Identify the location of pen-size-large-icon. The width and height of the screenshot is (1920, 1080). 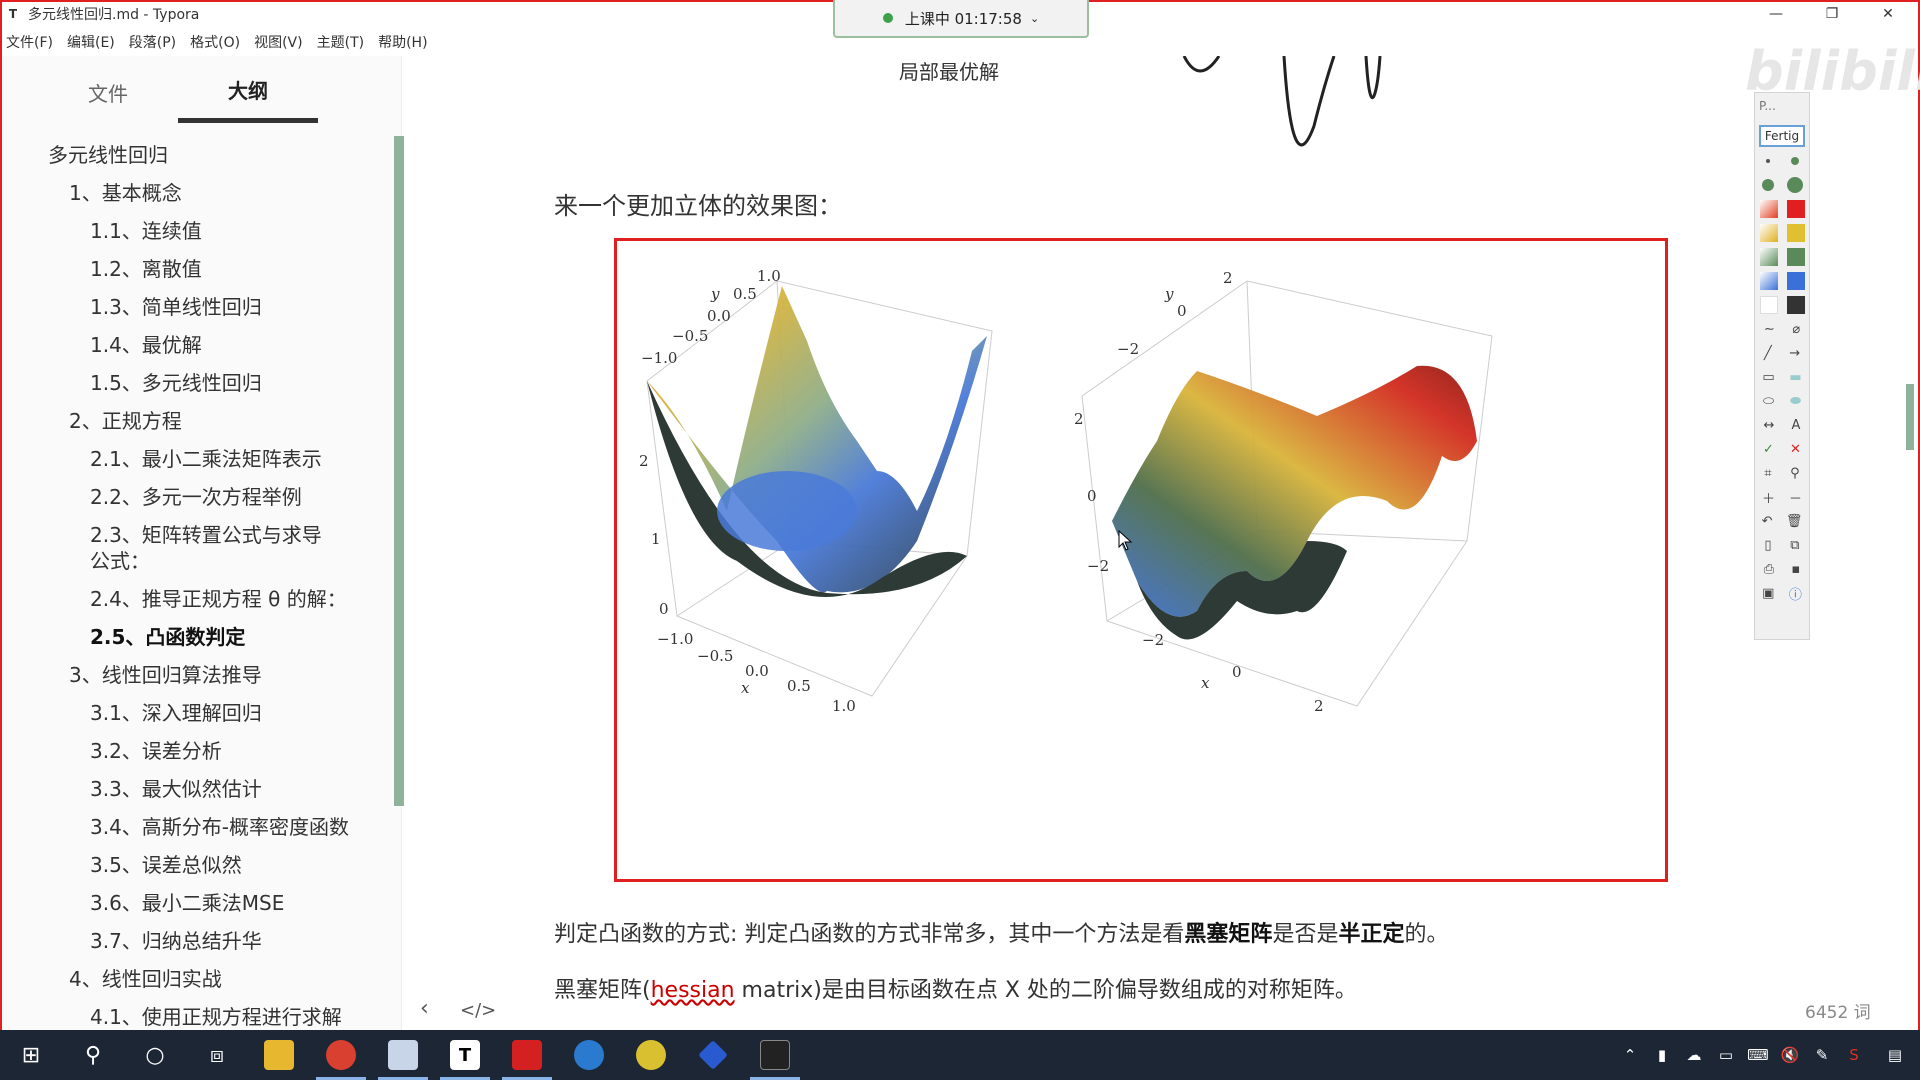
(1767, 185).